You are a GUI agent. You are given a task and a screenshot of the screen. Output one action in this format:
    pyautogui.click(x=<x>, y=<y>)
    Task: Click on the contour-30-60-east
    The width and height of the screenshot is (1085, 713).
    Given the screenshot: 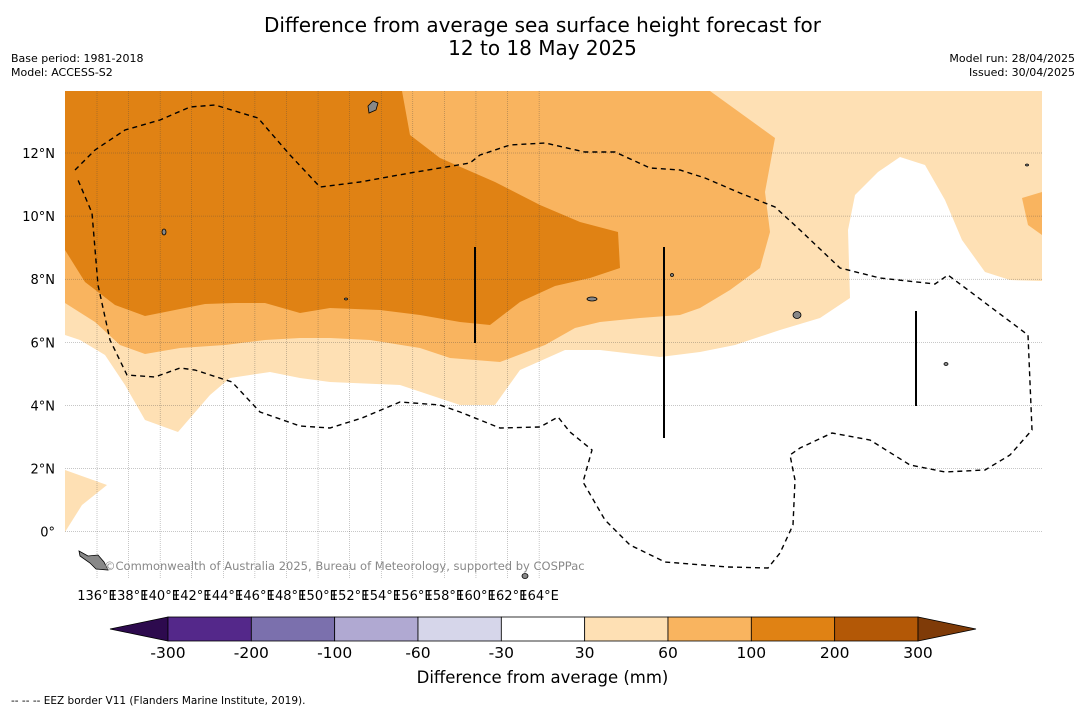 What is the action you would take?
    pyautogui.click(x=86, y=501)
    